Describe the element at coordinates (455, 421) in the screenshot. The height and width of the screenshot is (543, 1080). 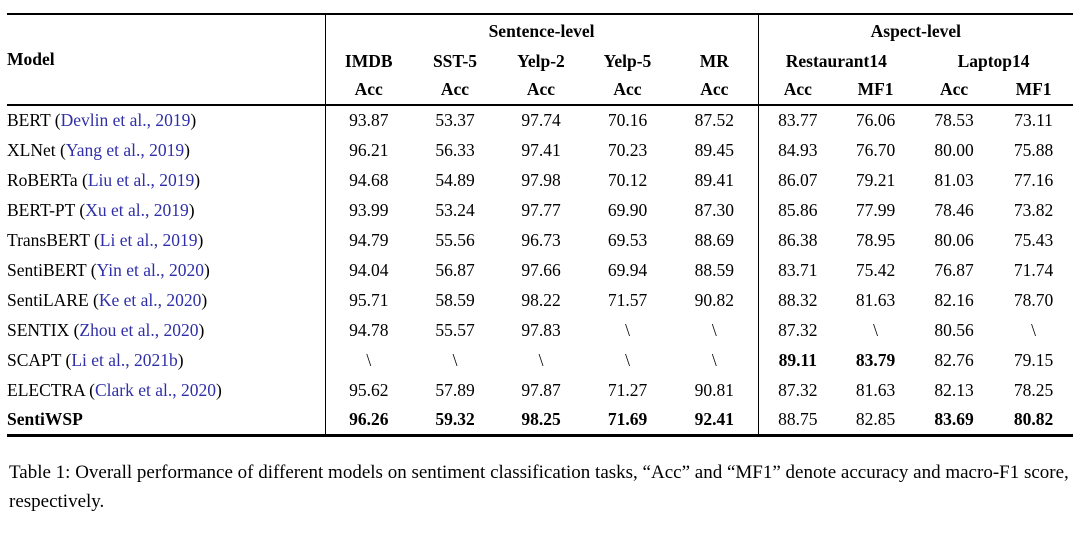
I see `metric-value: 59.32` at that location.